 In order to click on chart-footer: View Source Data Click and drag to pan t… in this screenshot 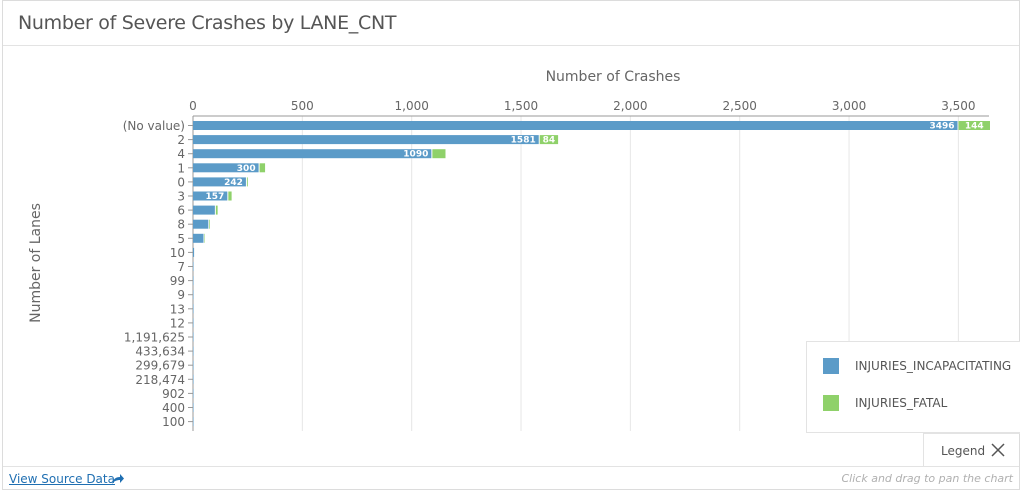, I will do `click(511, 478)`.